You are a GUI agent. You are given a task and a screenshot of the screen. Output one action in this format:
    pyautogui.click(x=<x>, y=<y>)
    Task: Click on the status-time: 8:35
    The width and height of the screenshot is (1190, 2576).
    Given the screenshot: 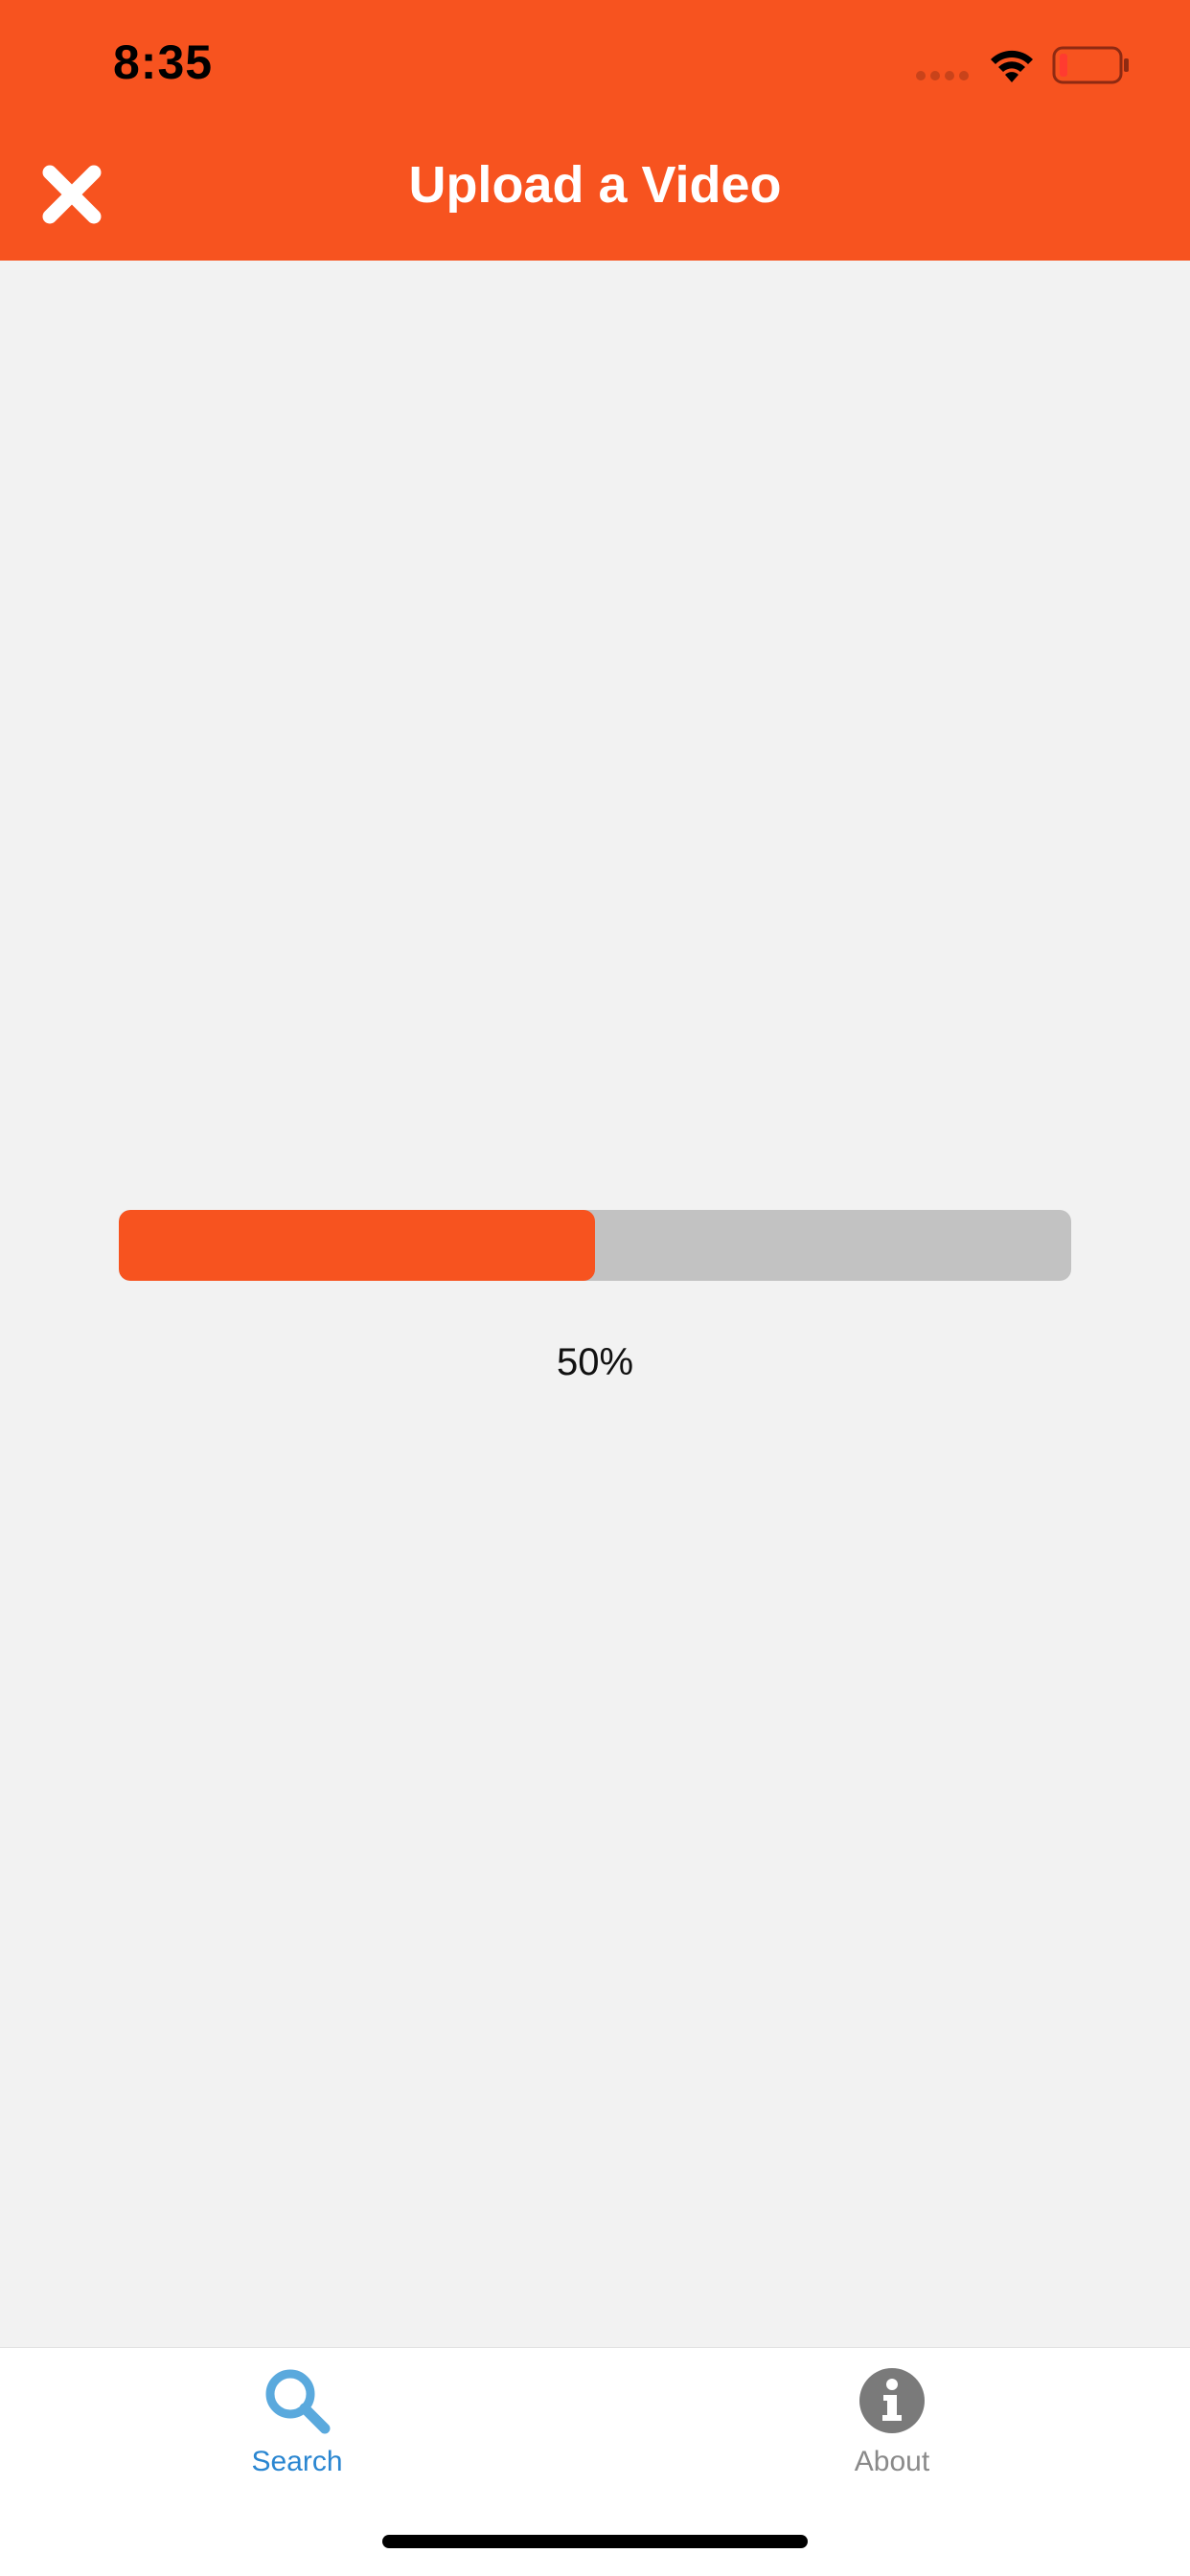 What is the action you would take?
    pyautogui.click(x=163, y=62)
    